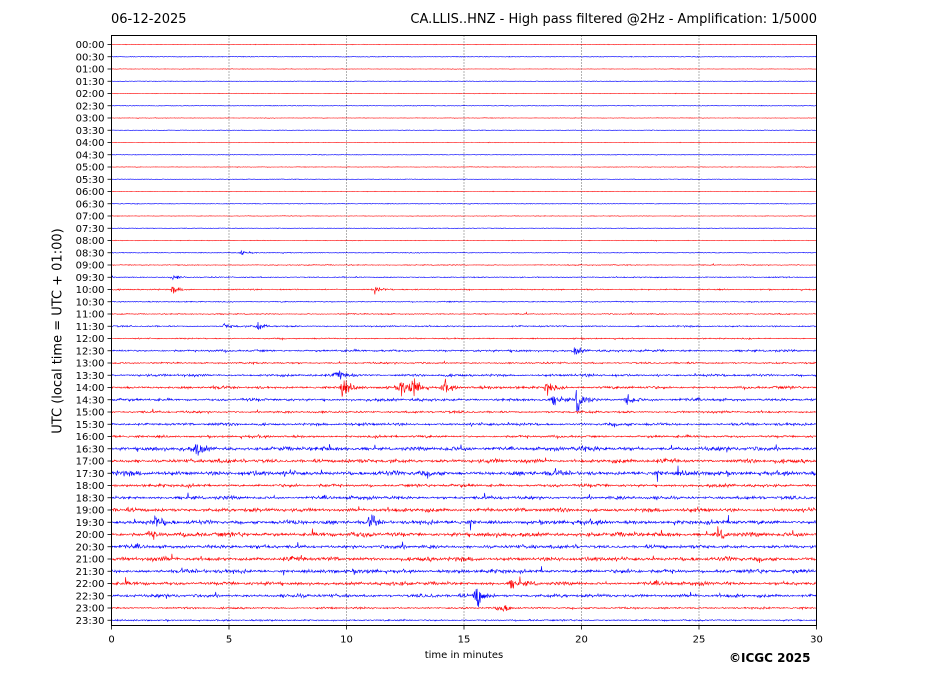  Describe the element at coordinates (90, 253) in the screenshot. I see `y-tick-label-0830: 08:30` at that location.